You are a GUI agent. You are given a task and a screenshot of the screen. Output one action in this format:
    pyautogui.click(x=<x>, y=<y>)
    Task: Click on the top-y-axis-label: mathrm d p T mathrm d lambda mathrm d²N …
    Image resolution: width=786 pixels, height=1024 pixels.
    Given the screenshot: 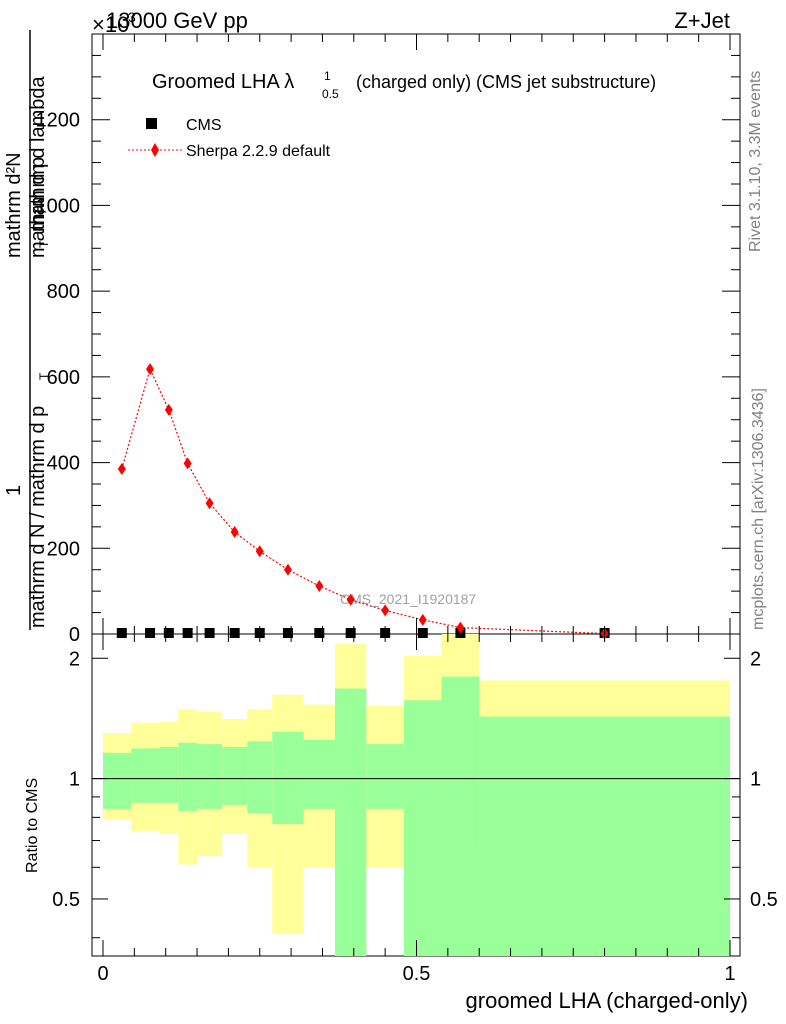 What is the action you would take?
    pyautogui.click(x=27, y=330)
    